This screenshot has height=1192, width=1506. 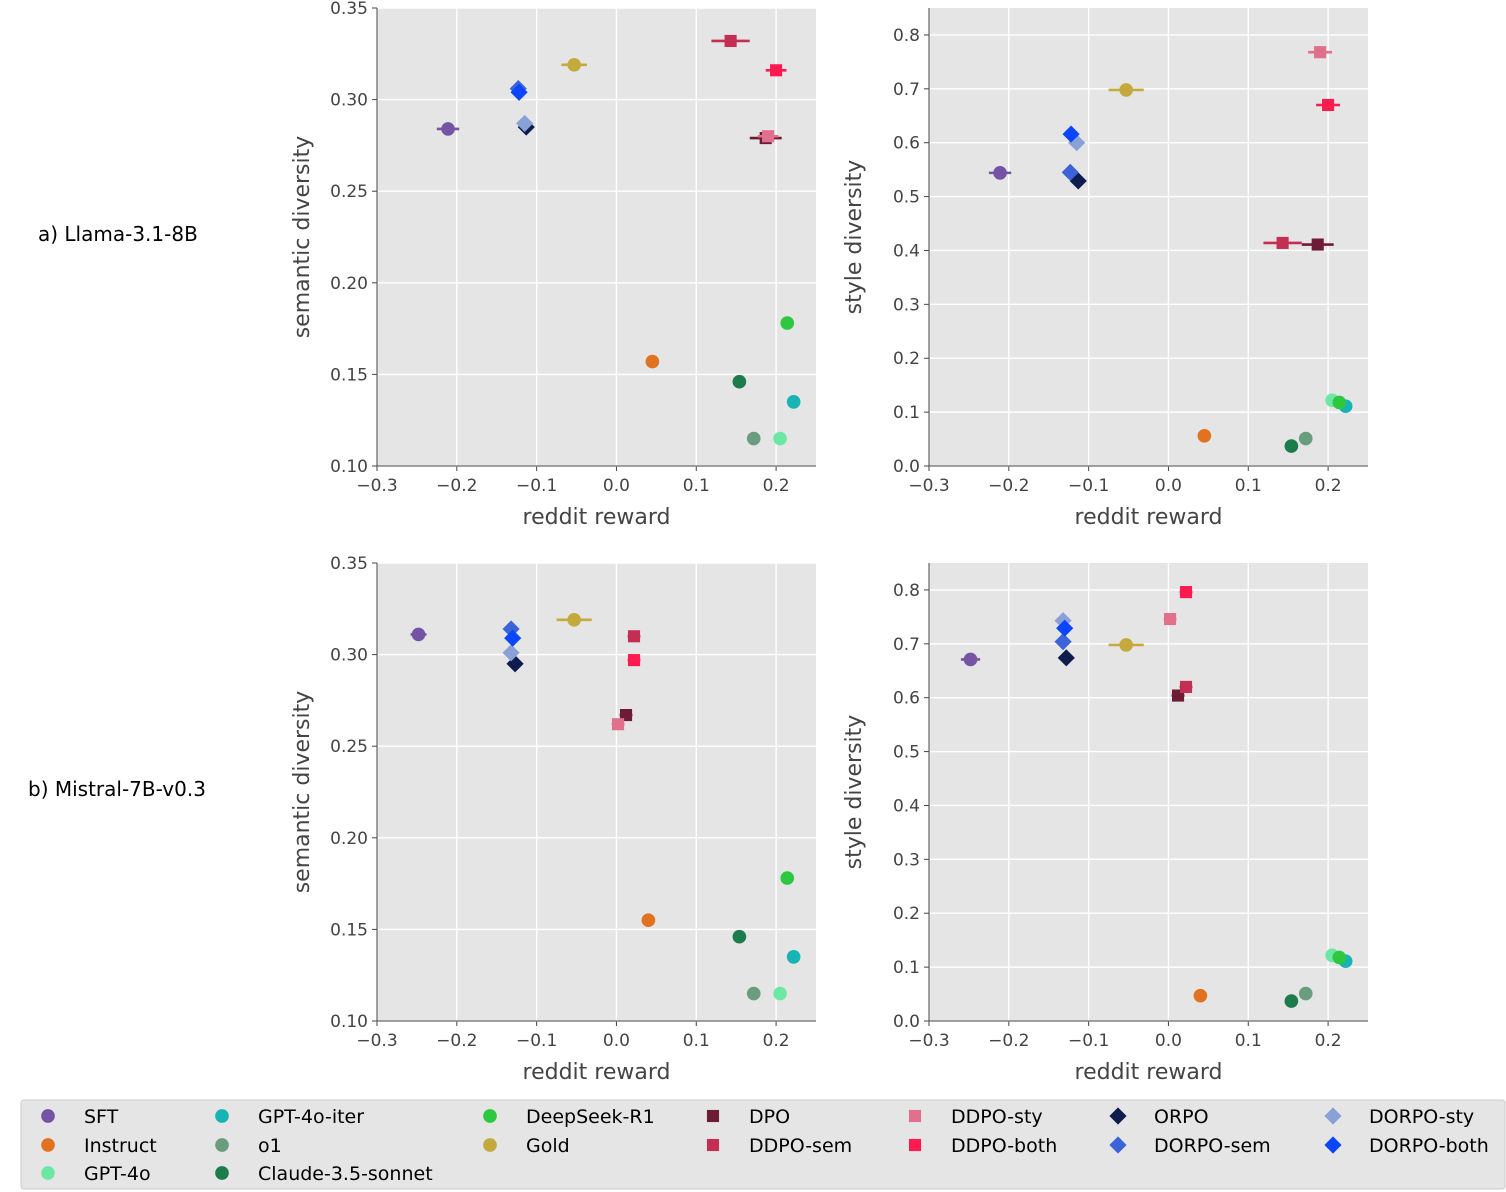 I want to click on legend-label-claude-3-5-sonnet: Claude-3.5-sonnet, so click(x=345, y=1174).